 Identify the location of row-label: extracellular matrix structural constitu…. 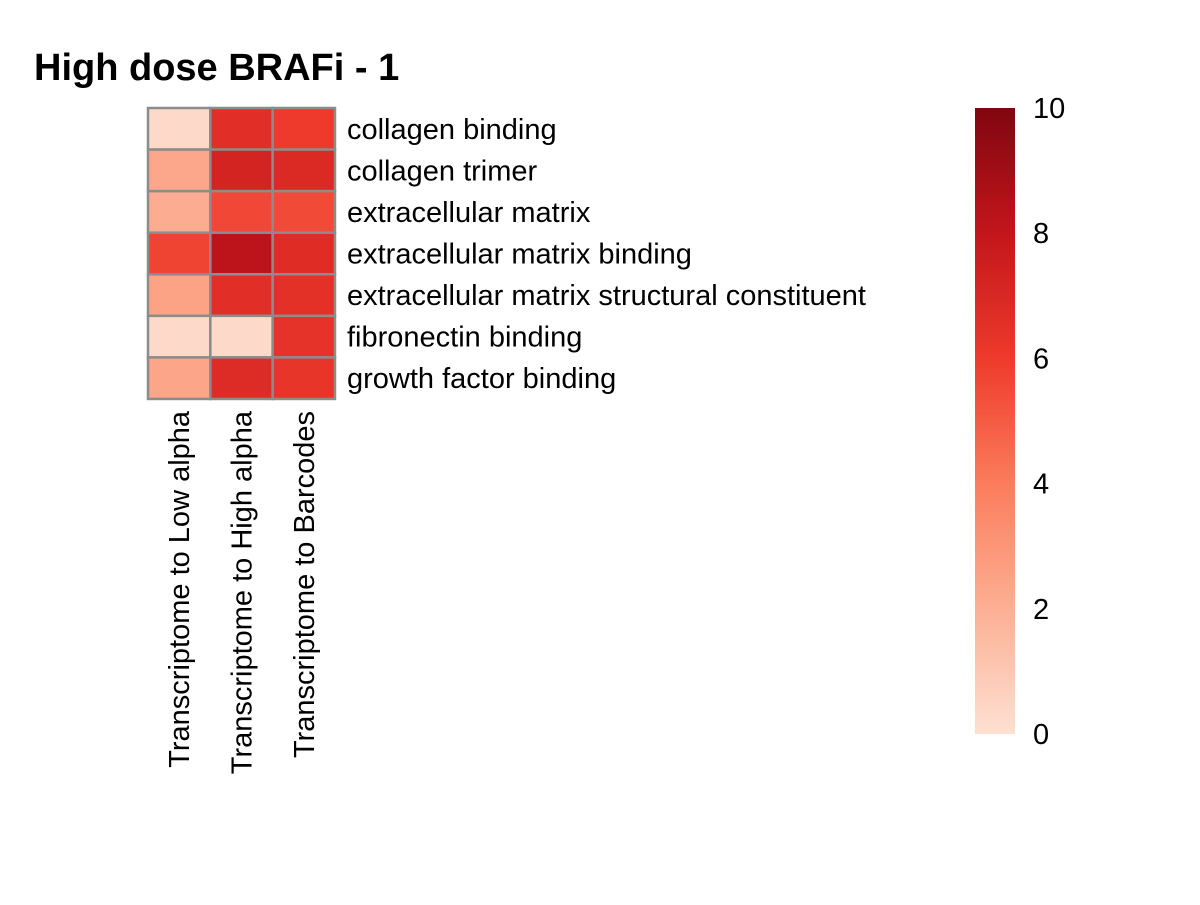
(606, 296).